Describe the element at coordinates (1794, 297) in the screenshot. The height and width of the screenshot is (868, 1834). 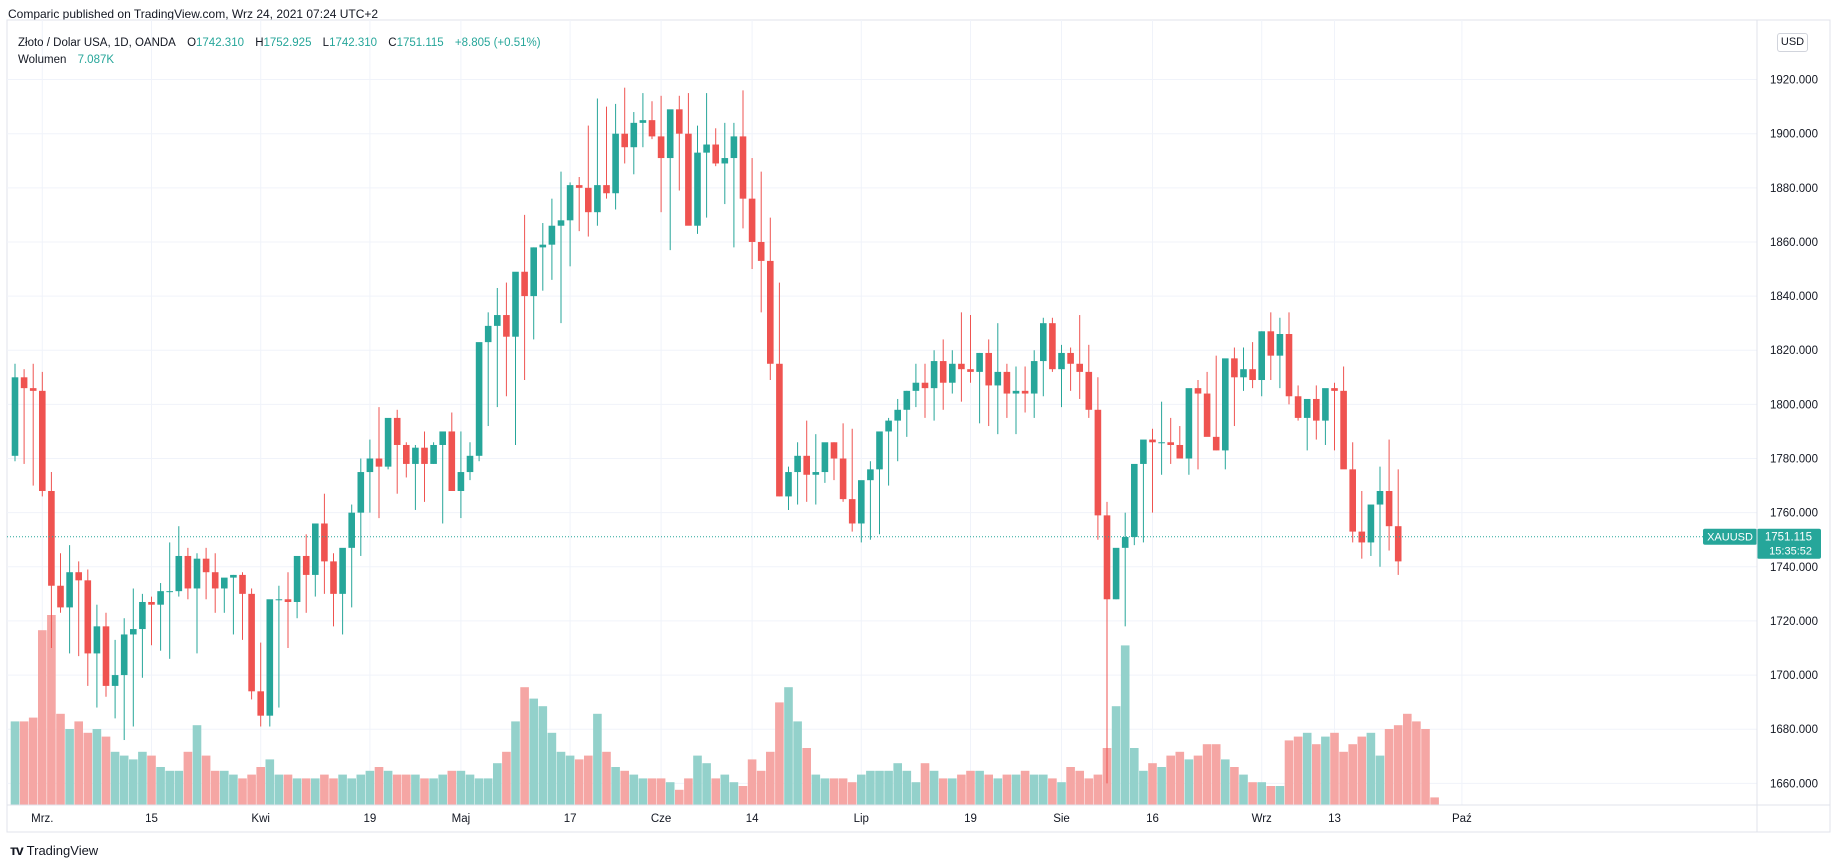
I see `y-tick-label: 1840.000` at that location.